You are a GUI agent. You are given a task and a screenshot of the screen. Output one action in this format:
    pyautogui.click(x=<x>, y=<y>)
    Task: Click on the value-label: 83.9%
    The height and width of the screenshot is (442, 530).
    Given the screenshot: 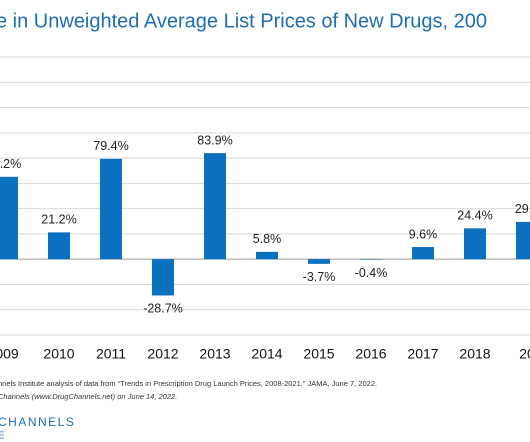 What is the action you would take?
    pyautogui.click(x=214, y=140)
    